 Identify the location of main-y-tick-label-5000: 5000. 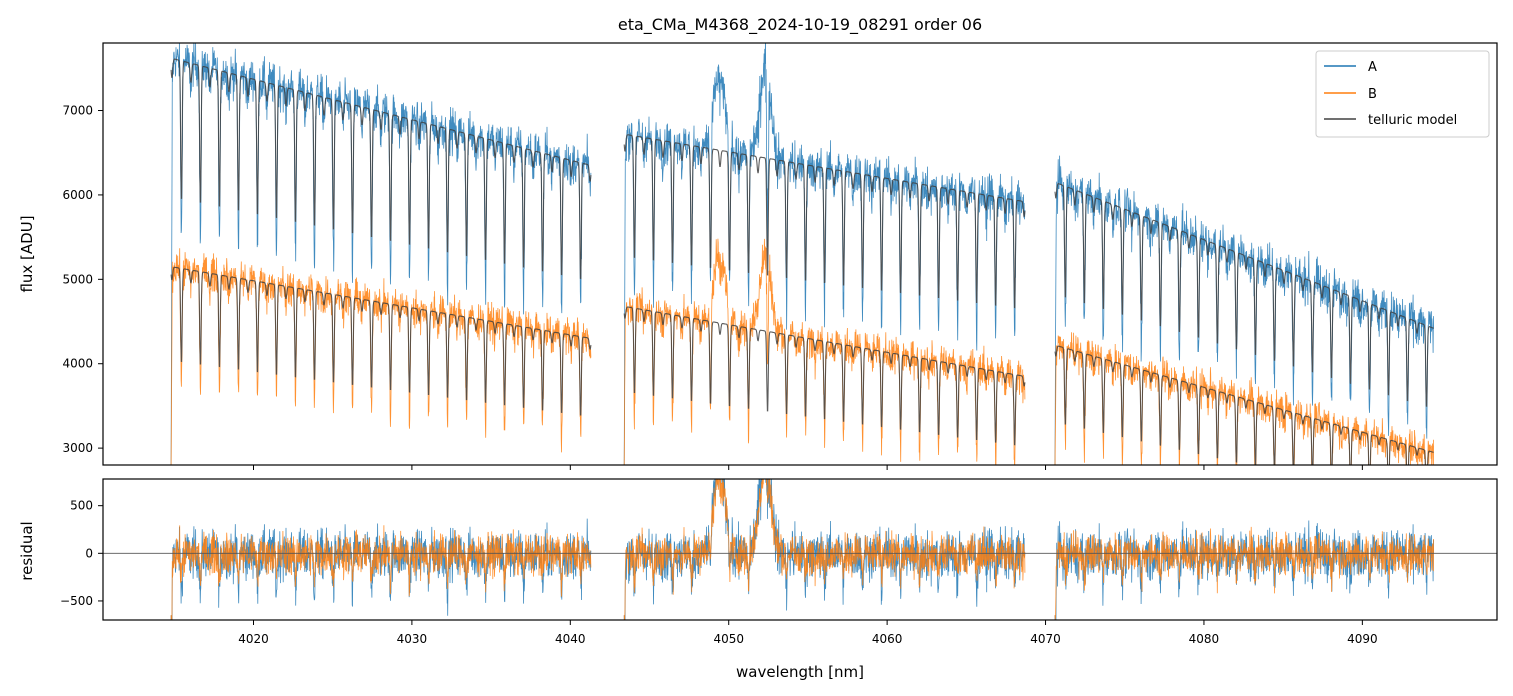
(77, 279).